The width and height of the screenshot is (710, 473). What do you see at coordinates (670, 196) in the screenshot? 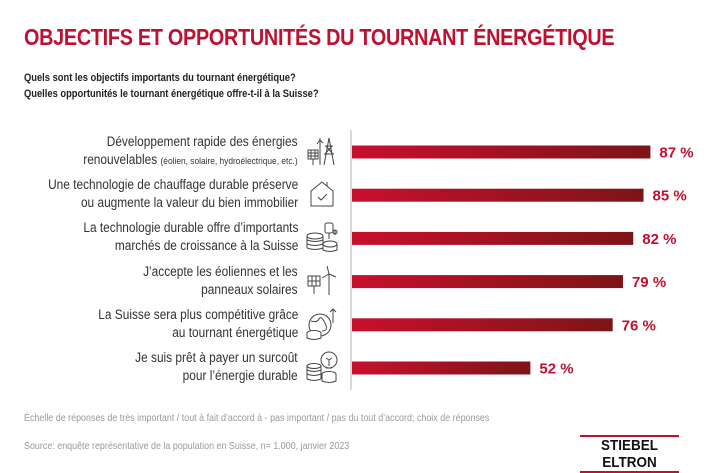
I see `value-label: 85 %` at bounding box center [670, 196].